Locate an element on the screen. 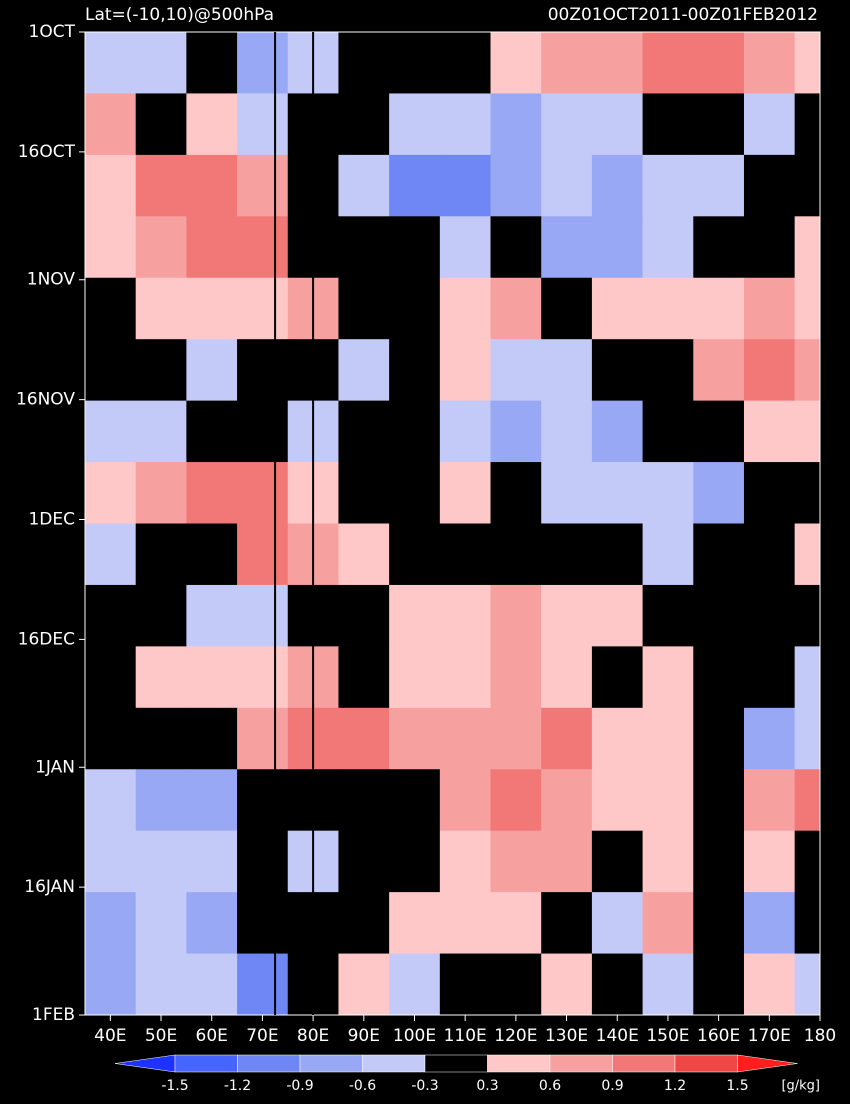  colorbar-label: 0.6 is located at coordinates (550, 1086).